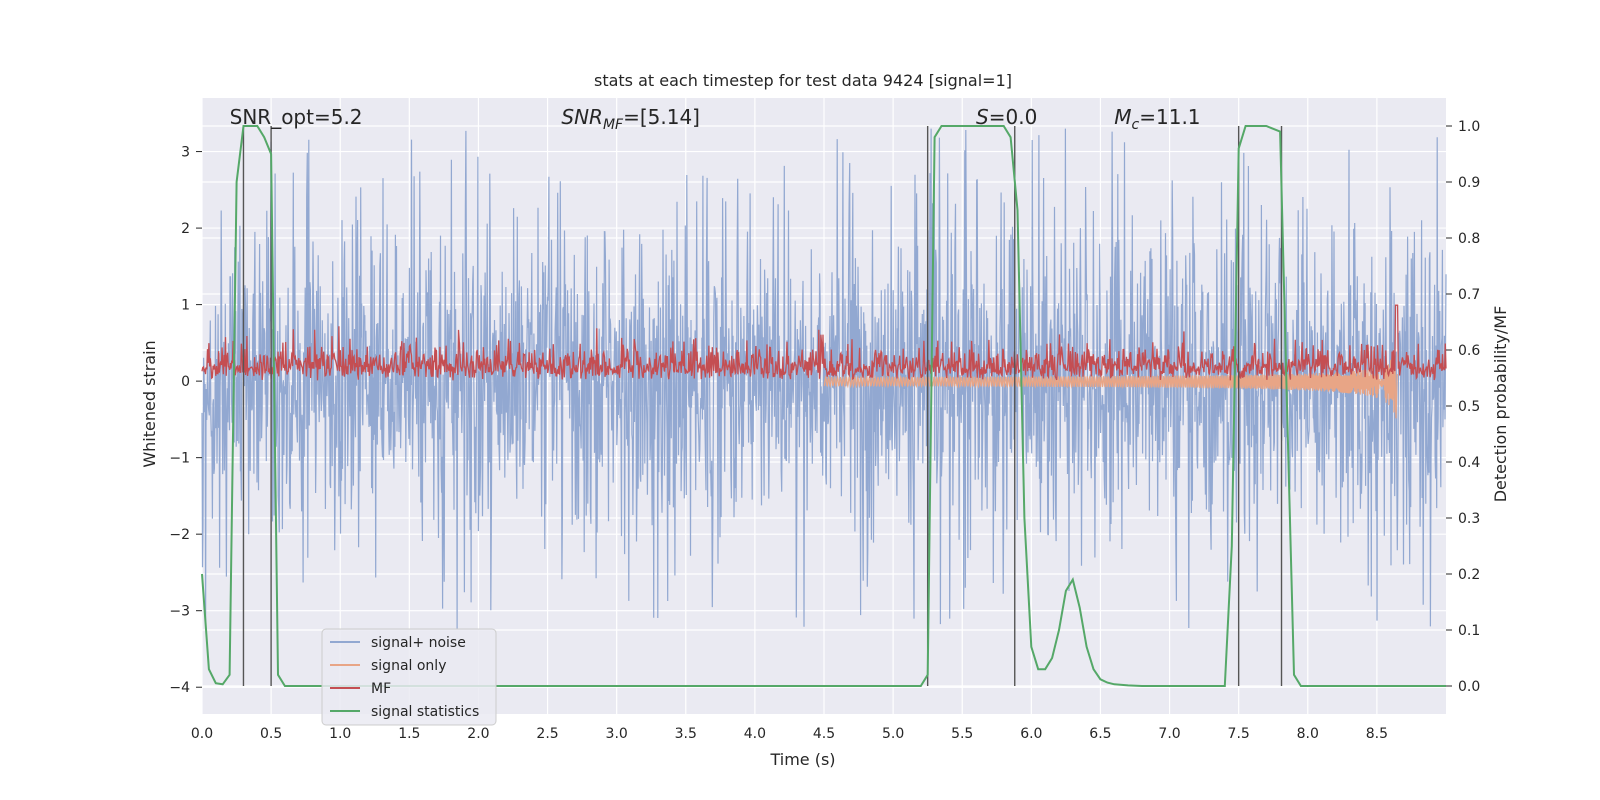 The image size is (1600, 800). What do you see at coordinates (408, 666) in the screenshot?
I see `legend-label-signal-only: signal only` at bounding box center [408, 666].